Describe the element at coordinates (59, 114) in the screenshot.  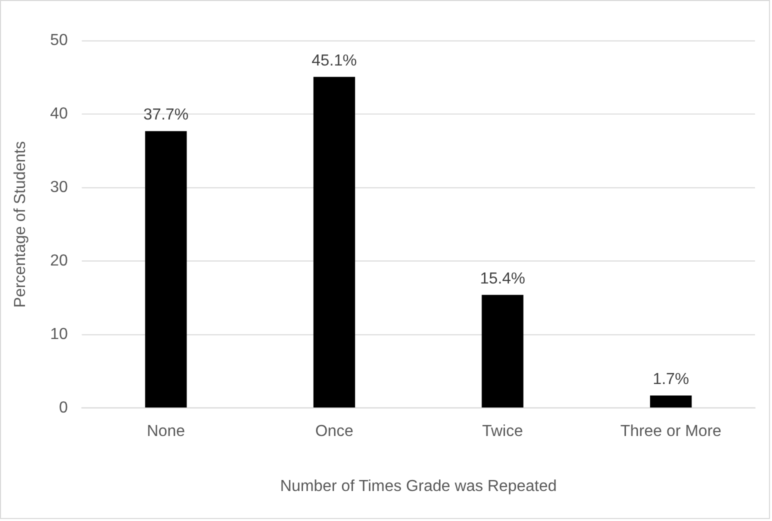
I see `y-tick-label: 40` at that location.